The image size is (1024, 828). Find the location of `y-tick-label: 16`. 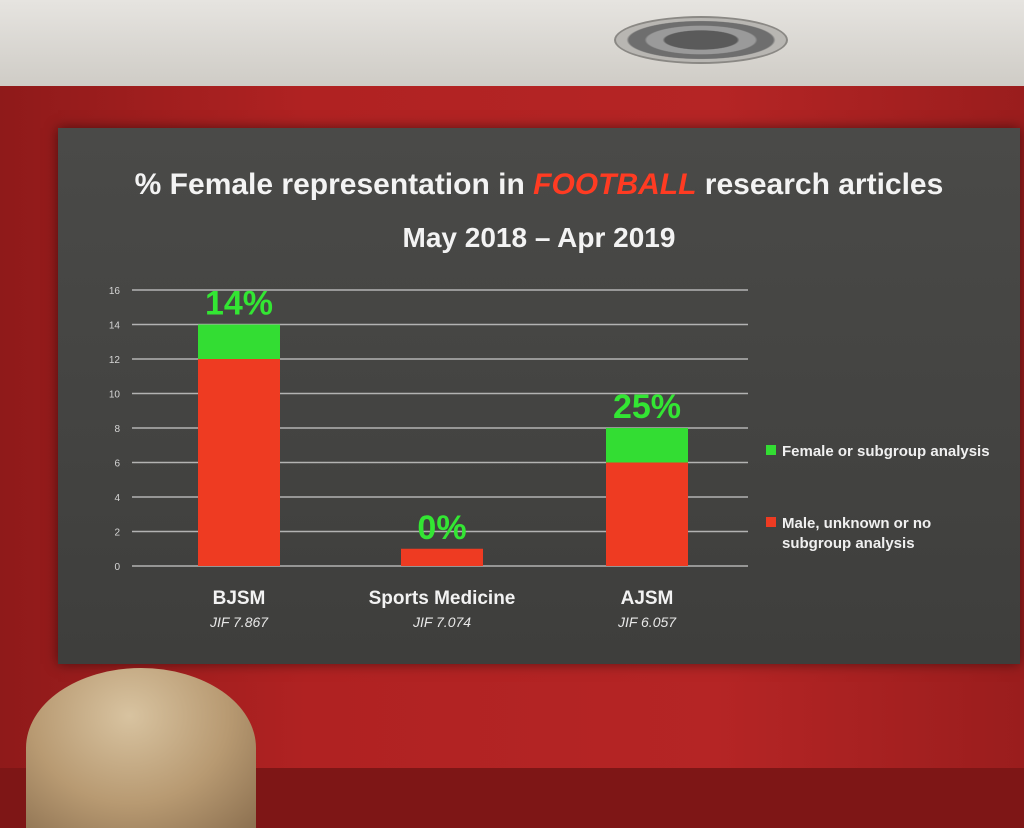

y-tick-label: 16 is located at coordinates (115, 291).